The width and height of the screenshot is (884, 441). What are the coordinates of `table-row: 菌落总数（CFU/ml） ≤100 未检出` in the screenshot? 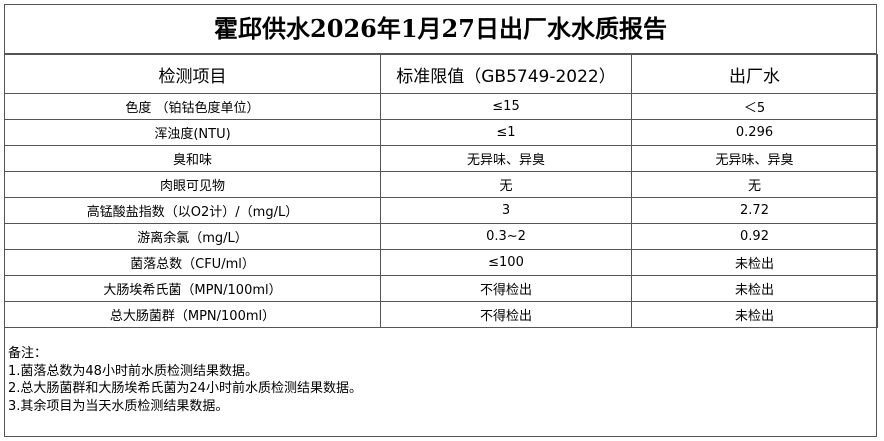 It's located at (441, 262).